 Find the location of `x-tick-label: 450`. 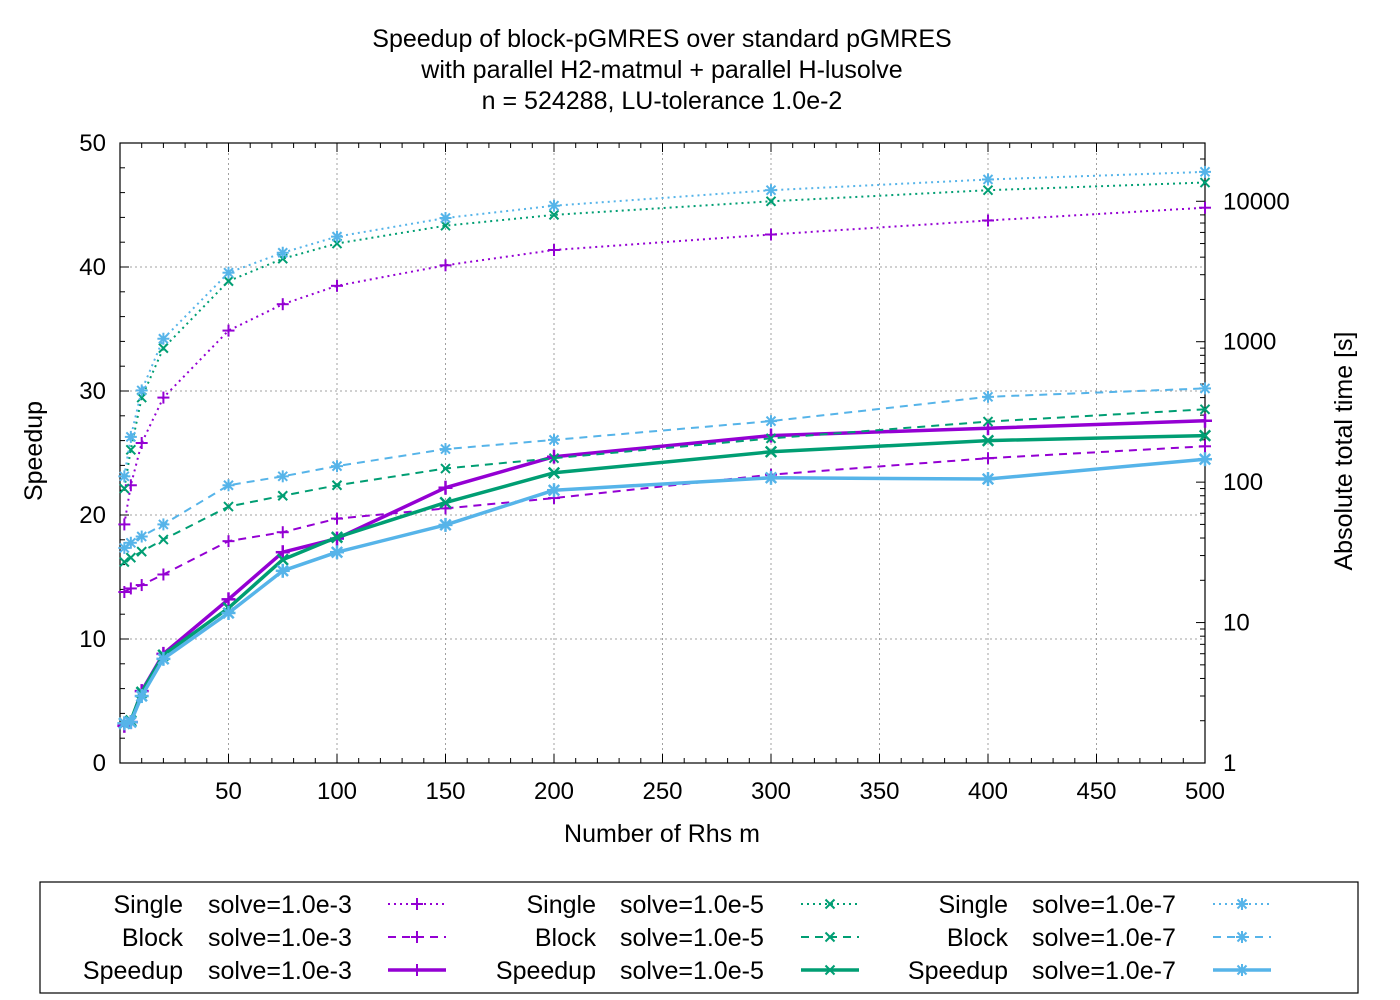

x-tick-label: 450 is located at coordinates (1096, 791).